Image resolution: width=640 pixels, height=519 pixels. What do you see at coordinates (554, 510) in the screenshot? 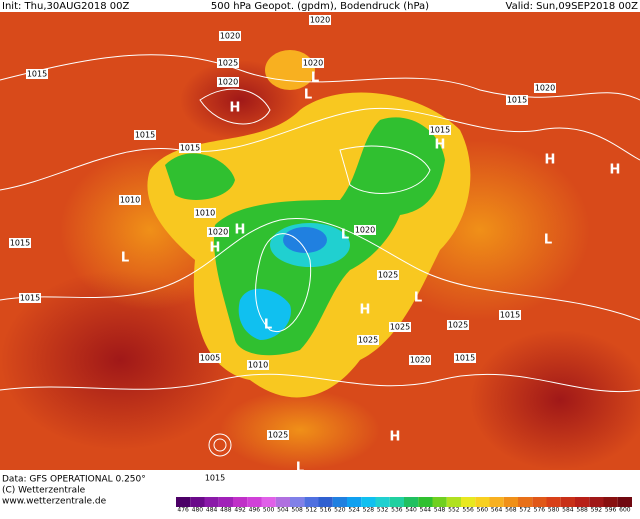
I see `colorbar-label: 580` at bounding box center [554, 510].